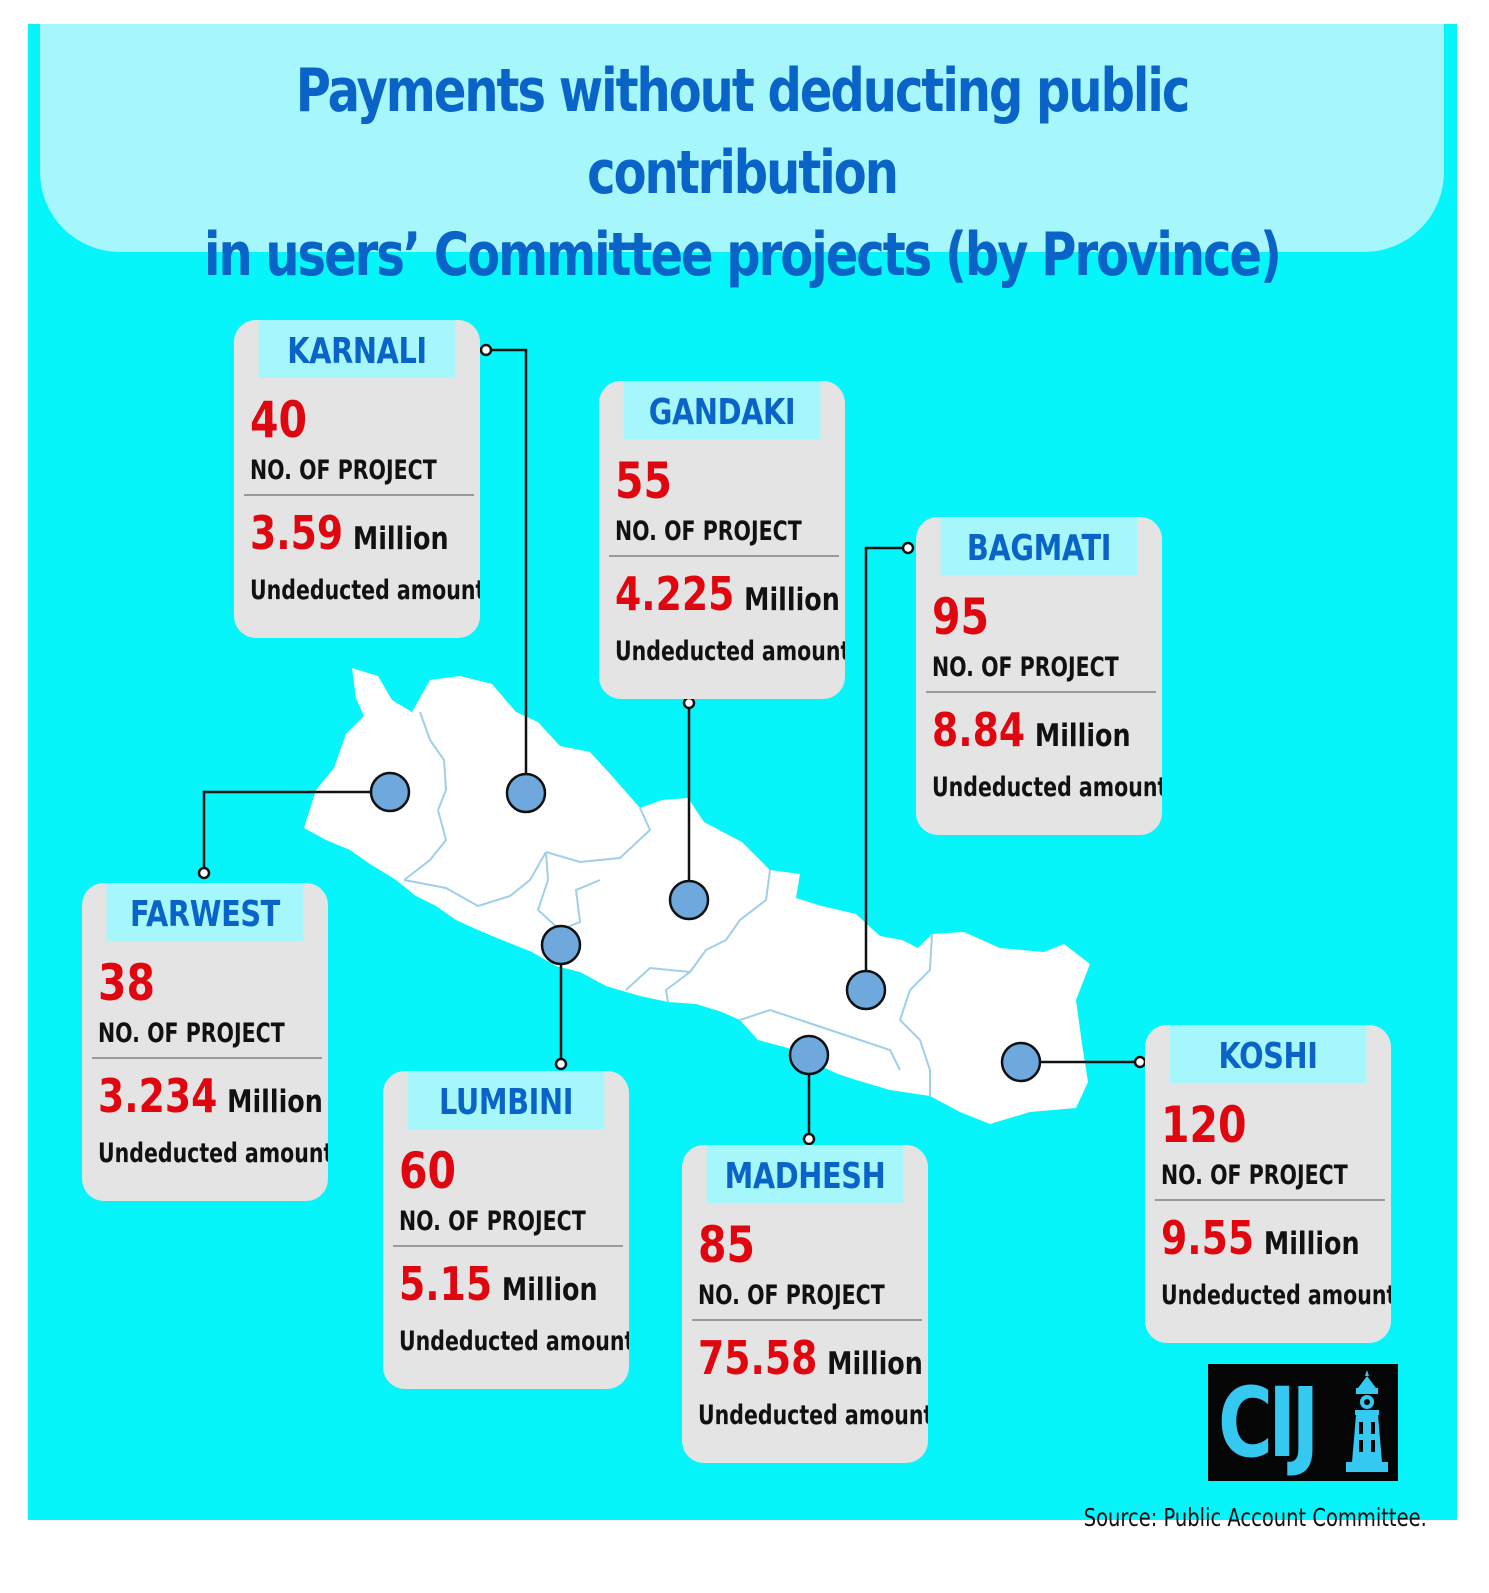 This screenshot has width=1489, height=1593. I want to click on province-name: GANDAKI, so click(722, 410).